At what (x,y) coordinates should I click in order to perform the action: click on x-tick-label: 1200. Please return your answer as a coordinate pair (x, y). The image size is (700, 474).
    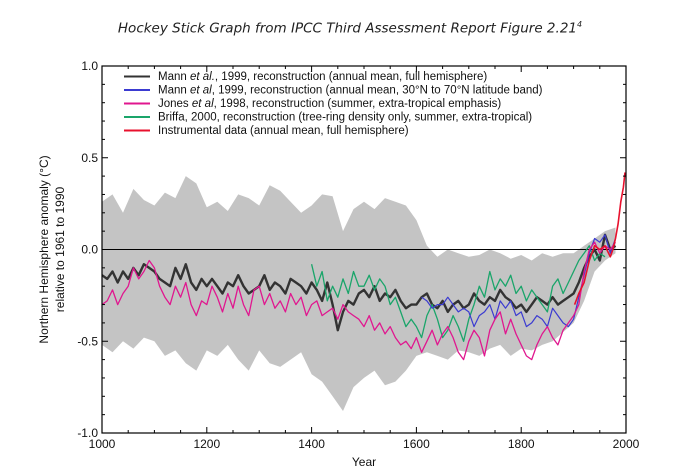
    Looking at the image, I should click on (206, 444).